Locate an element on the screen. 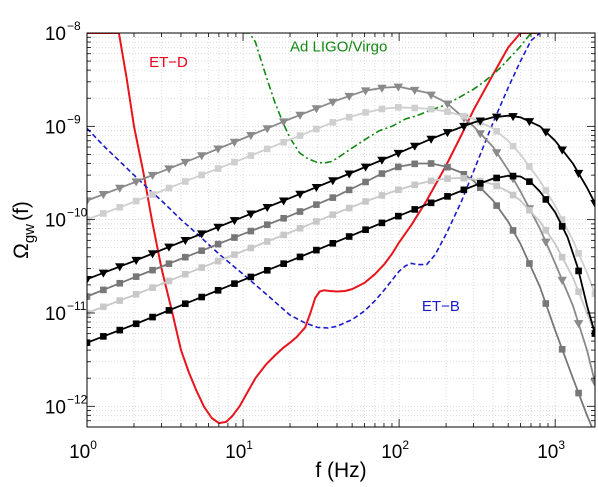  y-tick-exponent: −8 is located at coordinates (74, 26).